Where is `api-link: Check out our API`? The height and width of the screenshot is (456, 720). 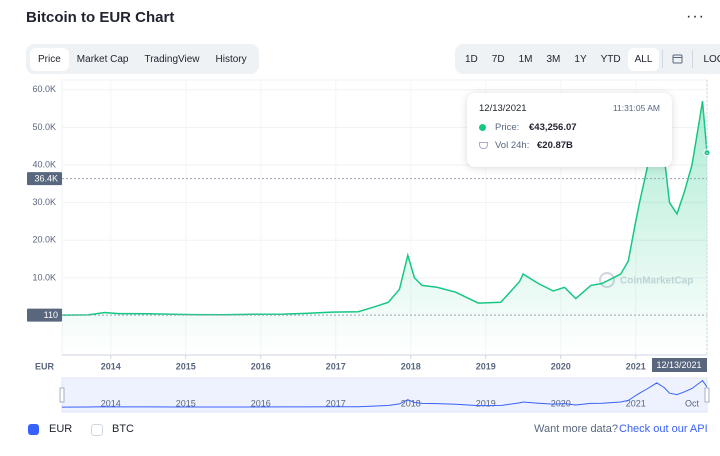
api-link: Check out our API is located at coordinates (663, 429).